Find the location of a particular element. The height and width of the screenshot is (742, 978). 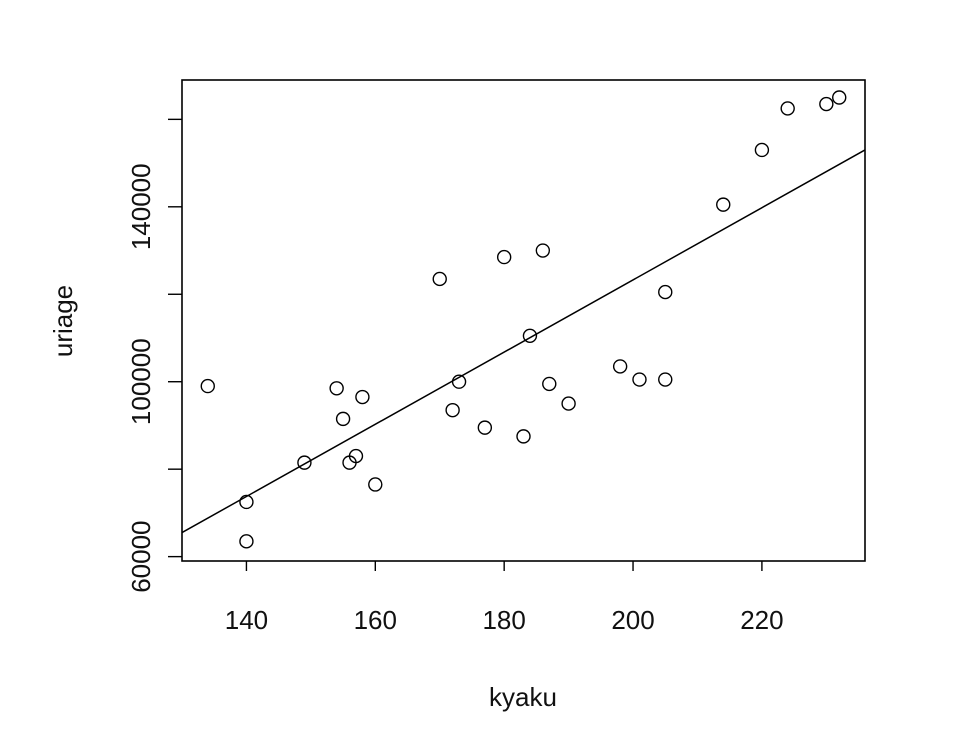

y-tick-label: 140000 is located at coordinates (141, 206).